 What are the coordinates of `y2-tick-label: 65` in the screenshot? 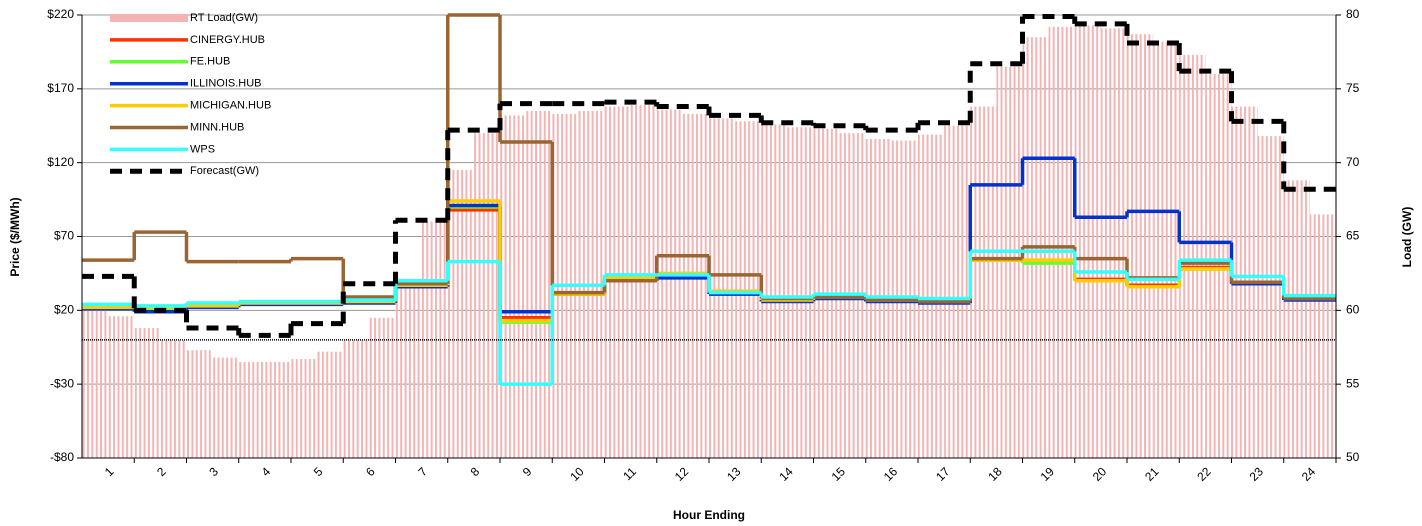 It's located at (1353, 236).